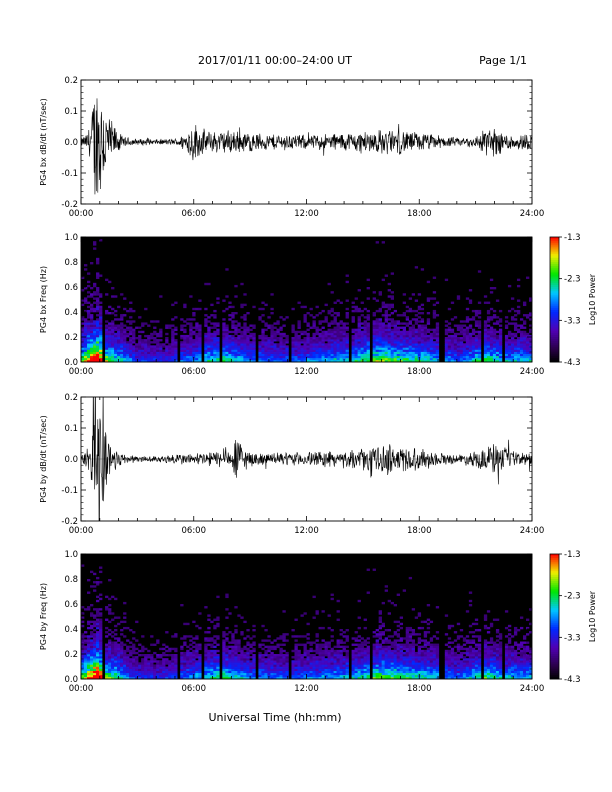 The image size is (612, 792). What do you see at coordinates (43, 299) in the screenshot?
I see `y-axis-label: PG4 bx Freq (Hz)` at bounding box center [43, 299].